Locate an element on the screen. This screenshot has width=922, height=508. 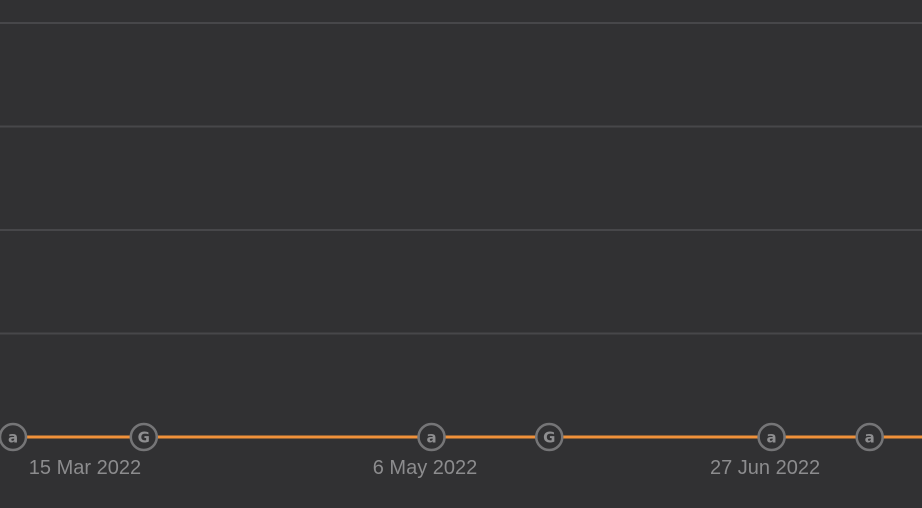
x-axis-ticks: 15 Mar 2022 6 May 2022 27 Jun 2022 is located at coordinates (424, 468).